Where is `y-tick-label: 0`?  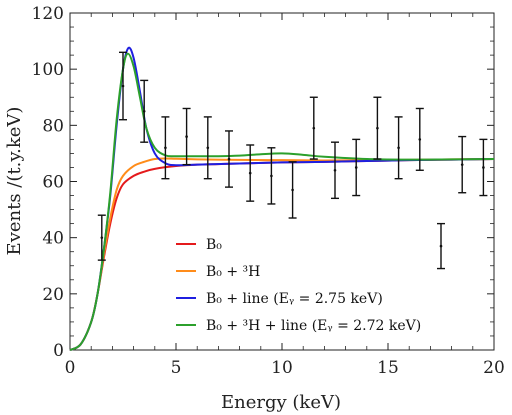 y-tick-label: 0 is located at coordinates (58, 351).